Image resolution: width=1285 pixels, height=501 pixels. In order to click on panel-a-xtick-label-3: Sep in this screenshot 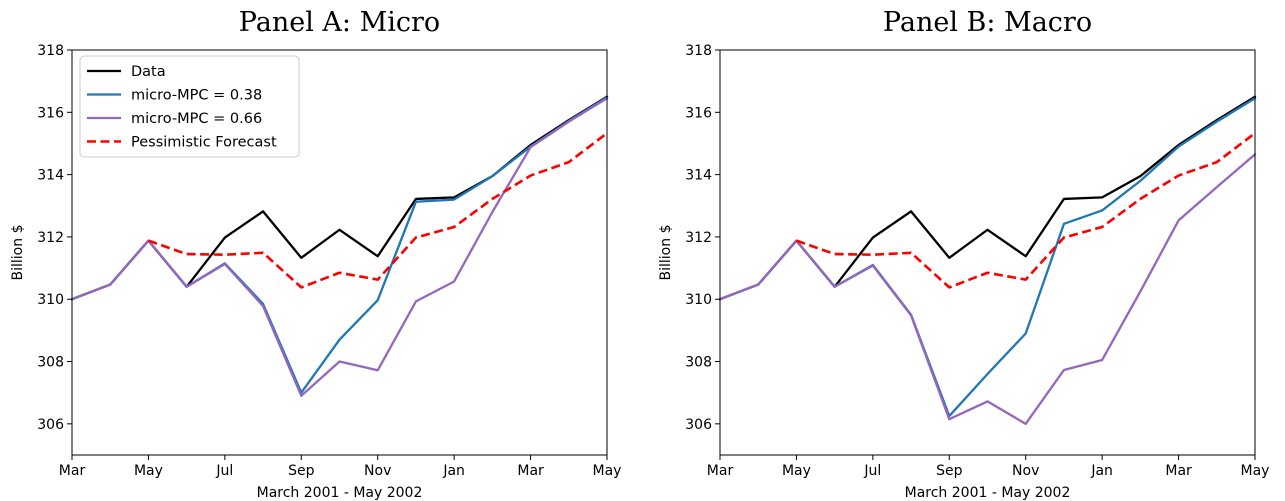, I will do `click(301, 471)`.